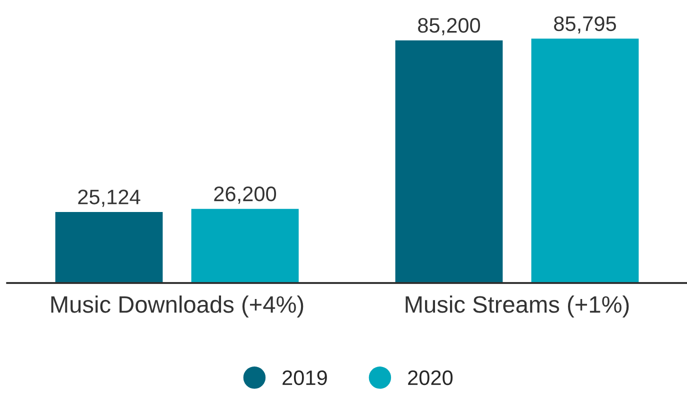  What do you see at coordinates (177, 307) in the screenshot?
I see `x-tick-label: Music Downloads (+4%)` at bounding box center [177, 307].